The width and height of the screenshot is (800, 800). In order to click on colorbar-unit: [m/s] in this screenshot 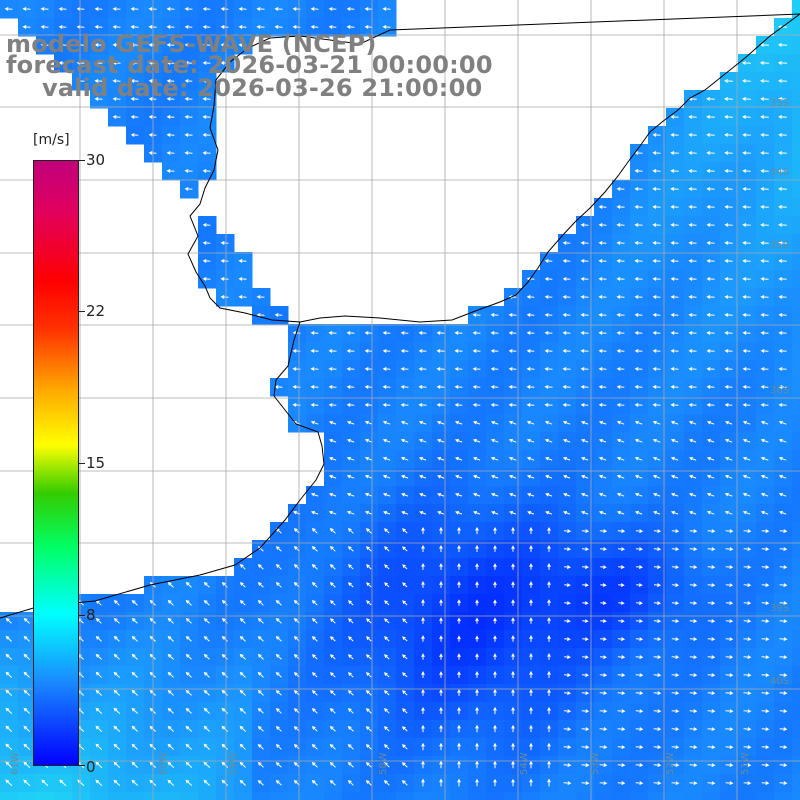, I will do `click(51, 140)`.